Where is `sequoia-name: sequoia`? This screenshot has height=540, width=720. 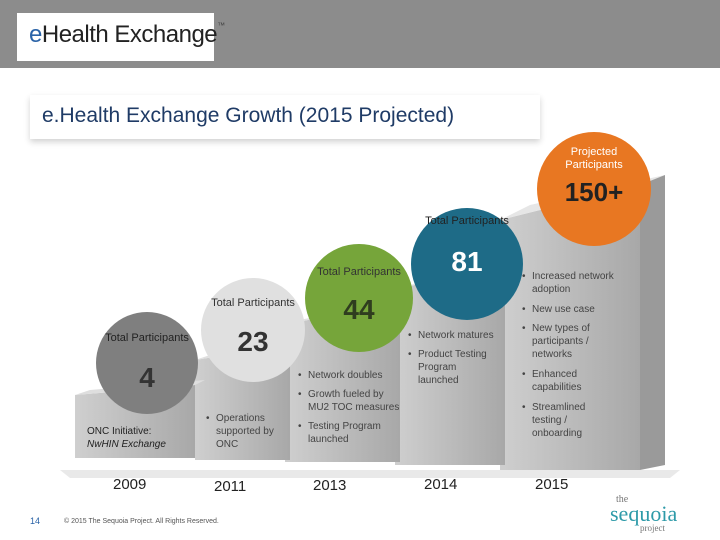 sequoia-name: sequoia is located at coordinates (644, 513).